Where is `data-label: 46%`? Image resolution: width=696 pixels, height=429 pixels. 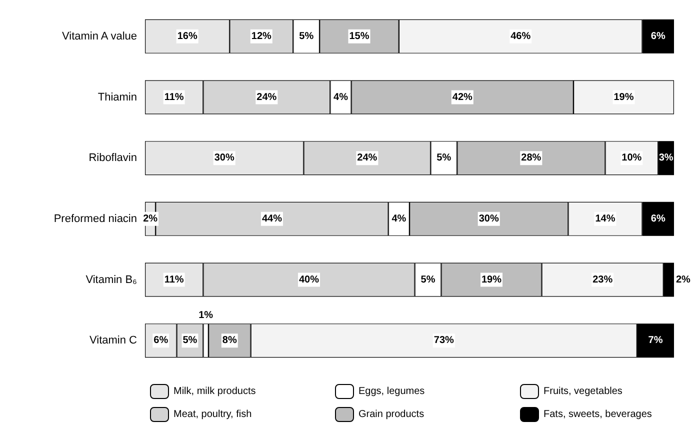
data-label: 46% is located at coordinates (520, 36).